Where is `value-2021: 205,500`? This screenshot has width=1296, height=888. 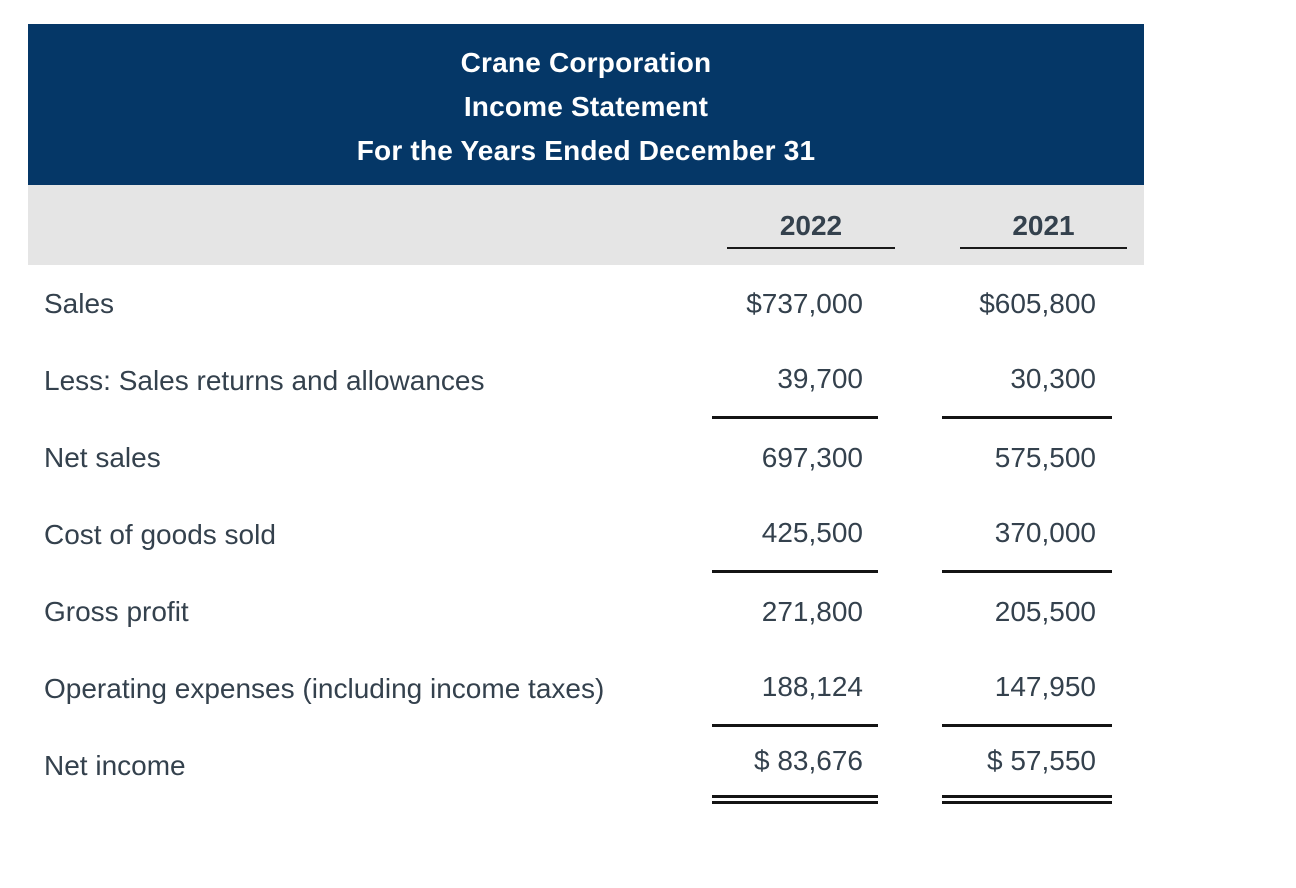 value-2021: 205,500 is located at coordinates (1027, 611).